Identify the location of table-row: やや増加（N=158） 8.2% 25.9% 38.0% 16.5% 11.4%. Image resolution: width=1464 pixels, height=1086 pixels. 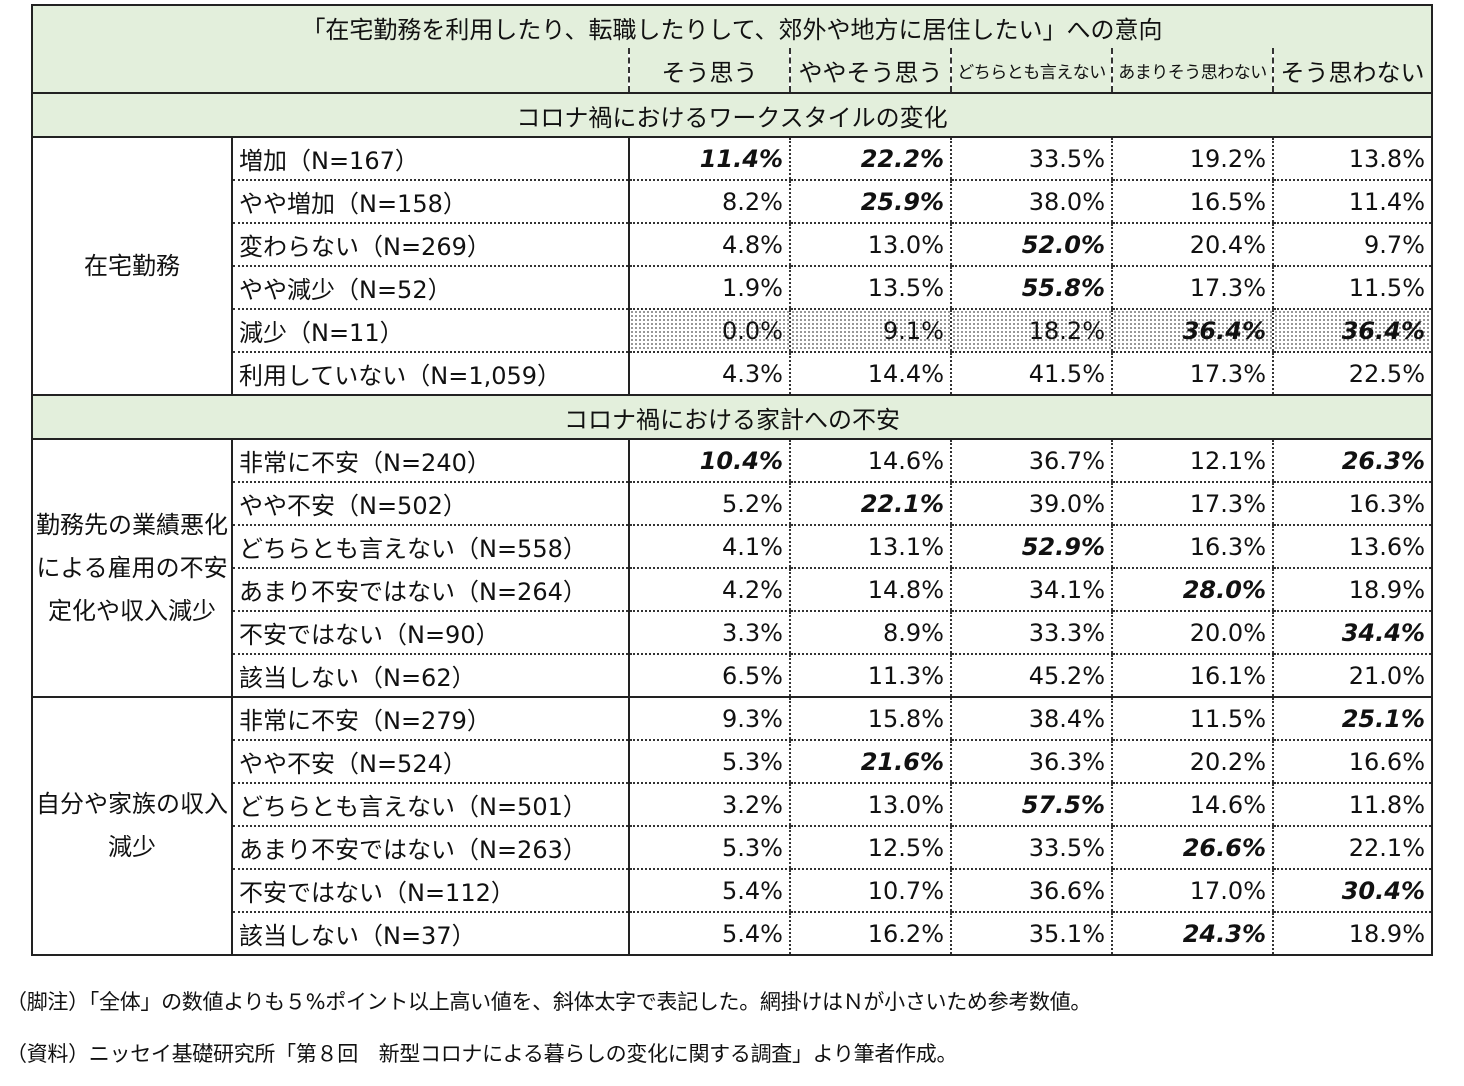
(732, 202).